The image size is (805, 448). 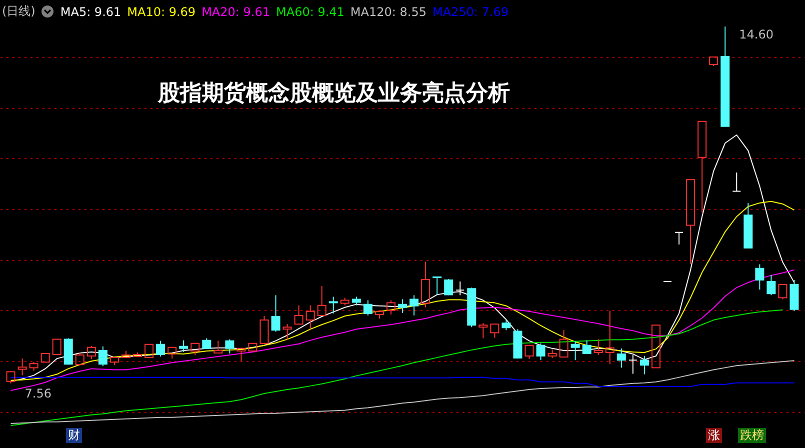 What do you see at coordinates (161, 11) in the screenshot?
I see `text: MA10: 9.69` at bounding box center [161, 11].